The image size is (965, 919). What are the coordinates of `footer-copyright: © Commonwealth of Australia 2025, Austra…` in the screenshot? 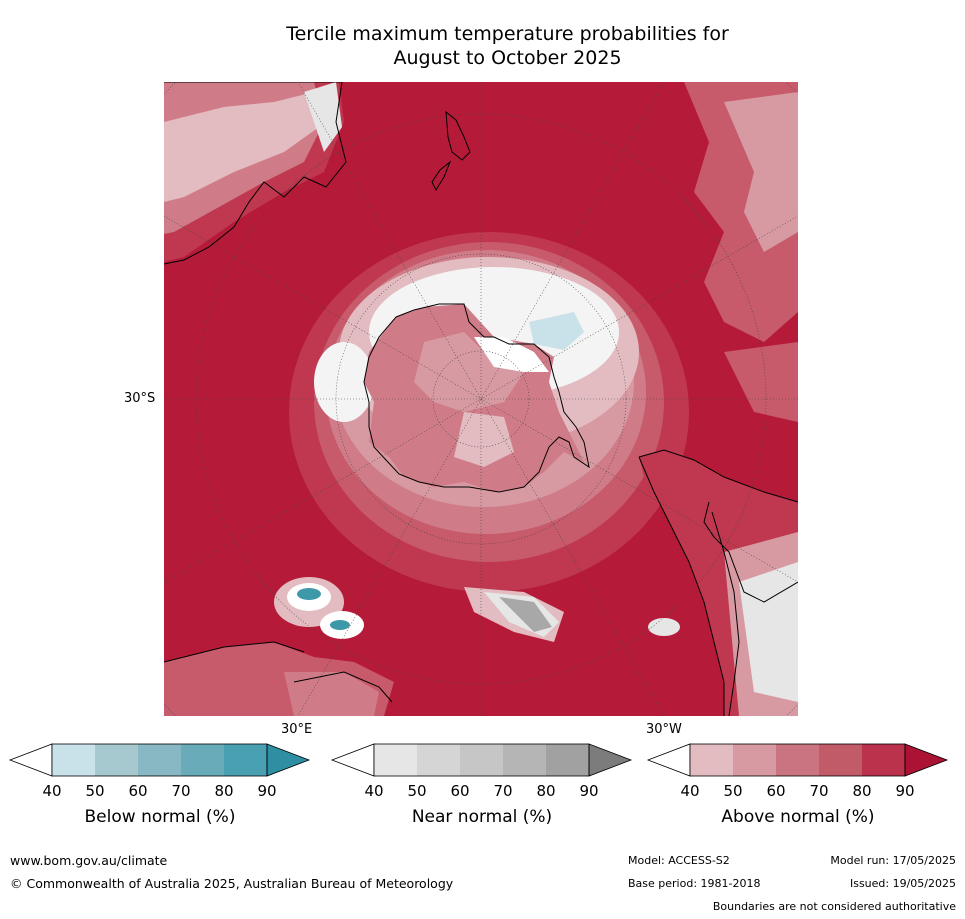 It's located at (232, 883).